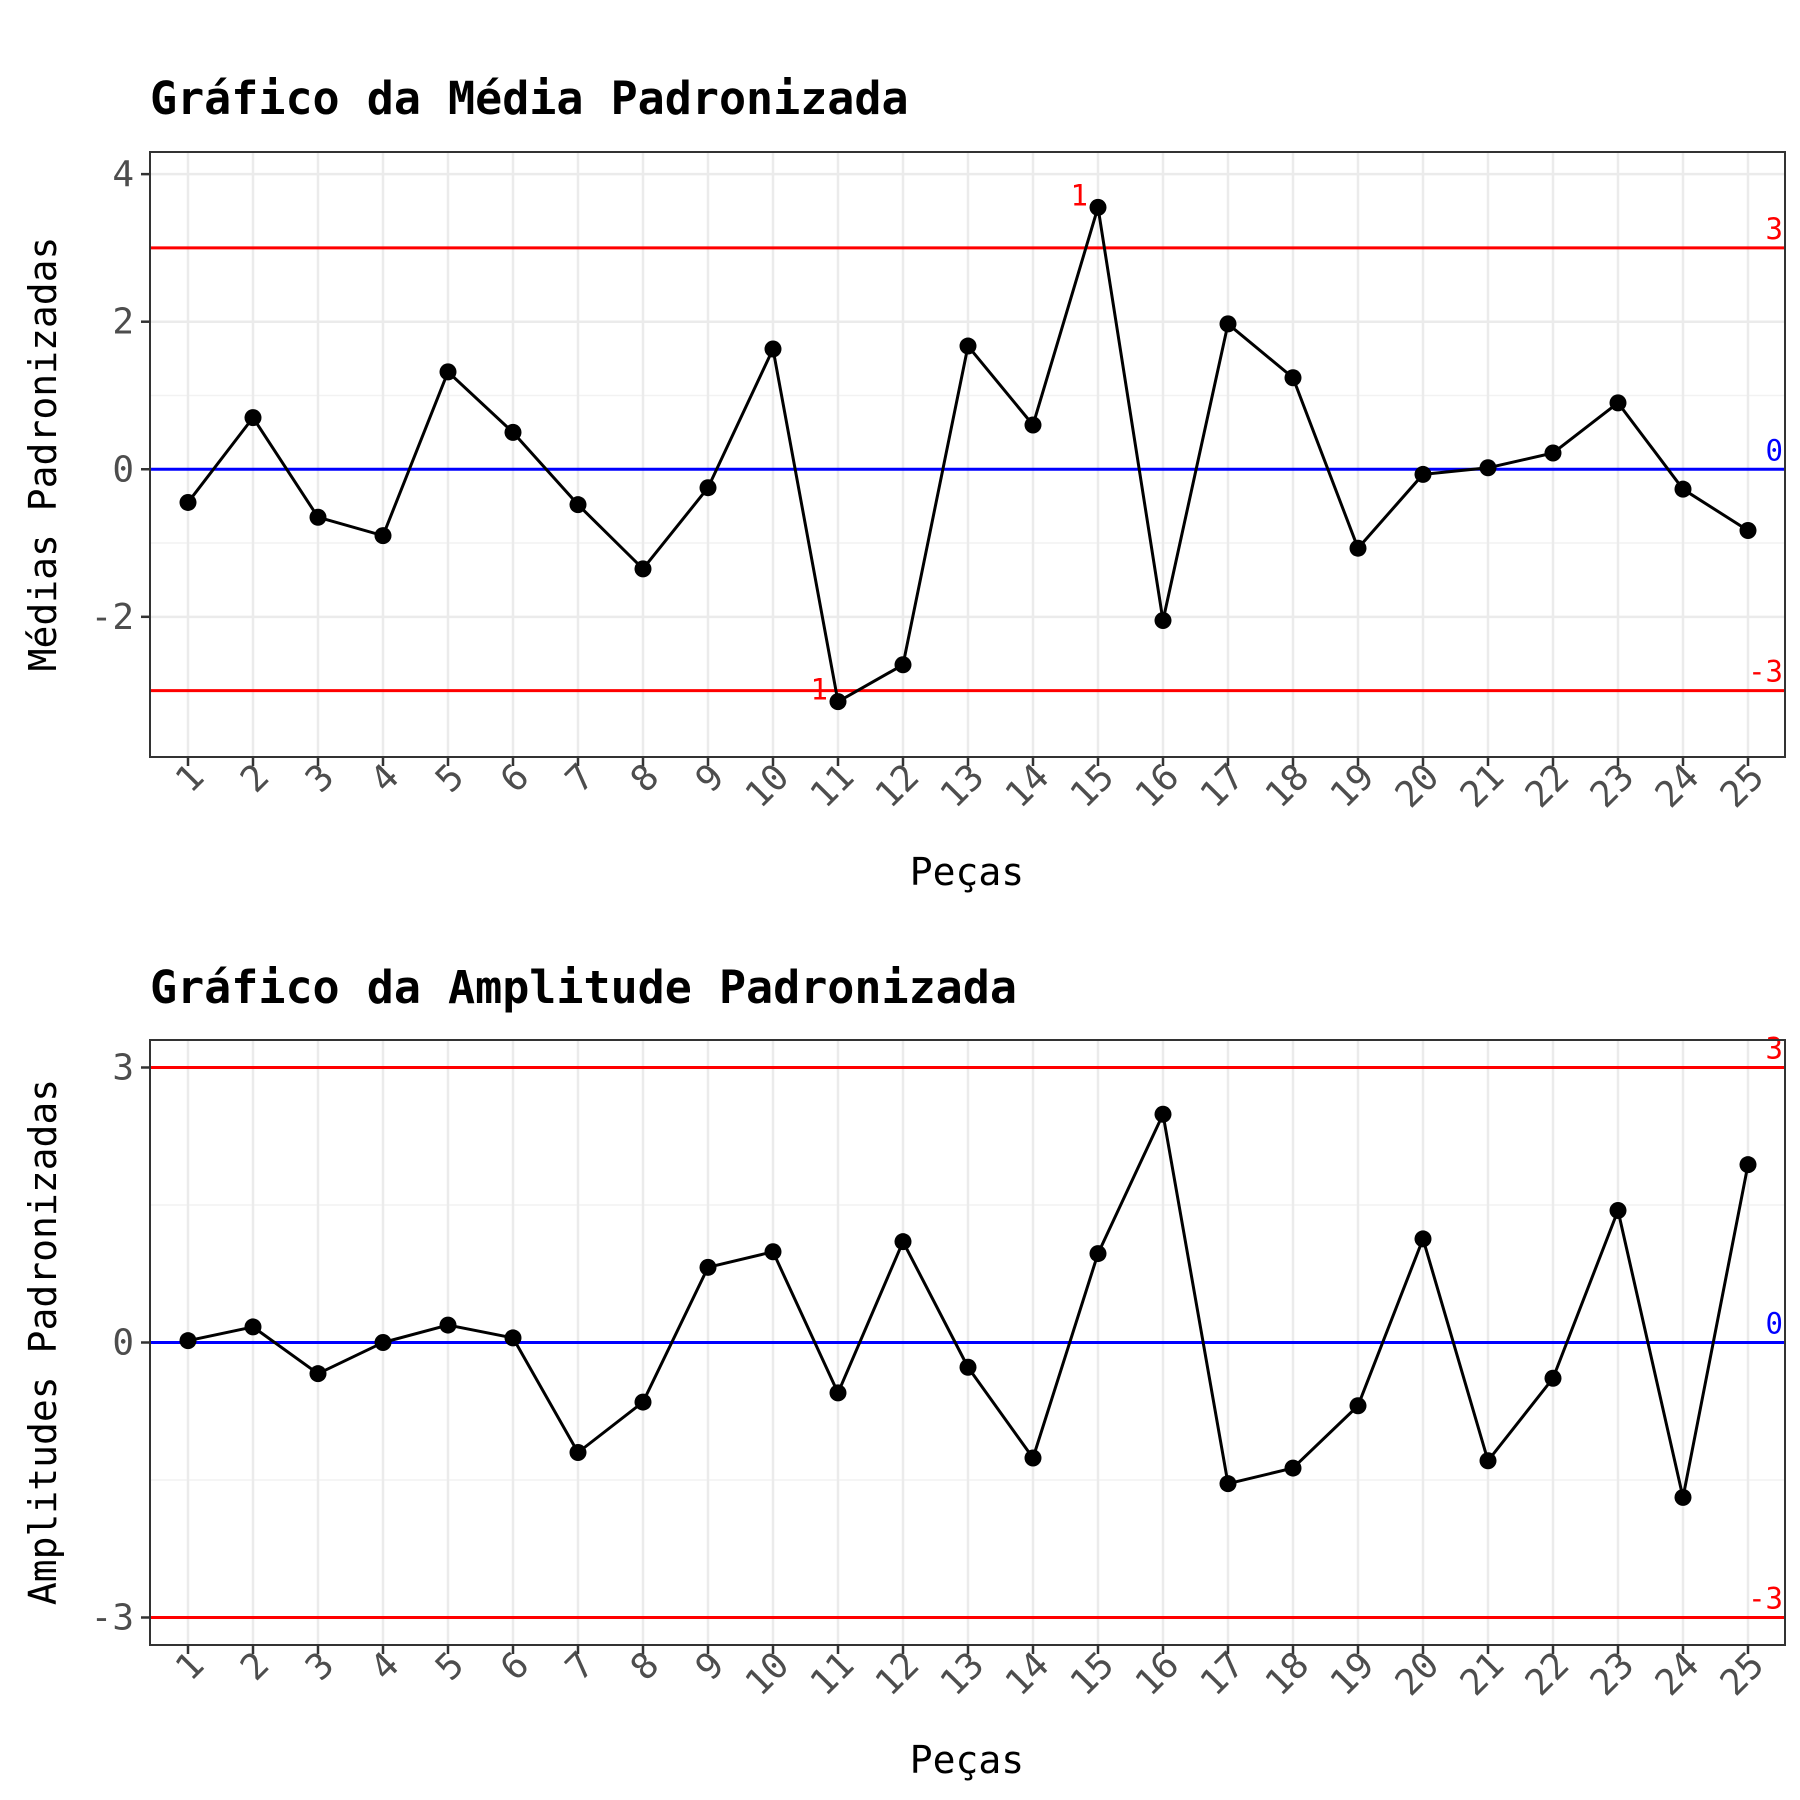 This screenshot has height=1800, width=1800. What do you see at coordinates (898, 786) in the screenshot?
I see `x-tick-label: 12` at bounding box center [898, 786].